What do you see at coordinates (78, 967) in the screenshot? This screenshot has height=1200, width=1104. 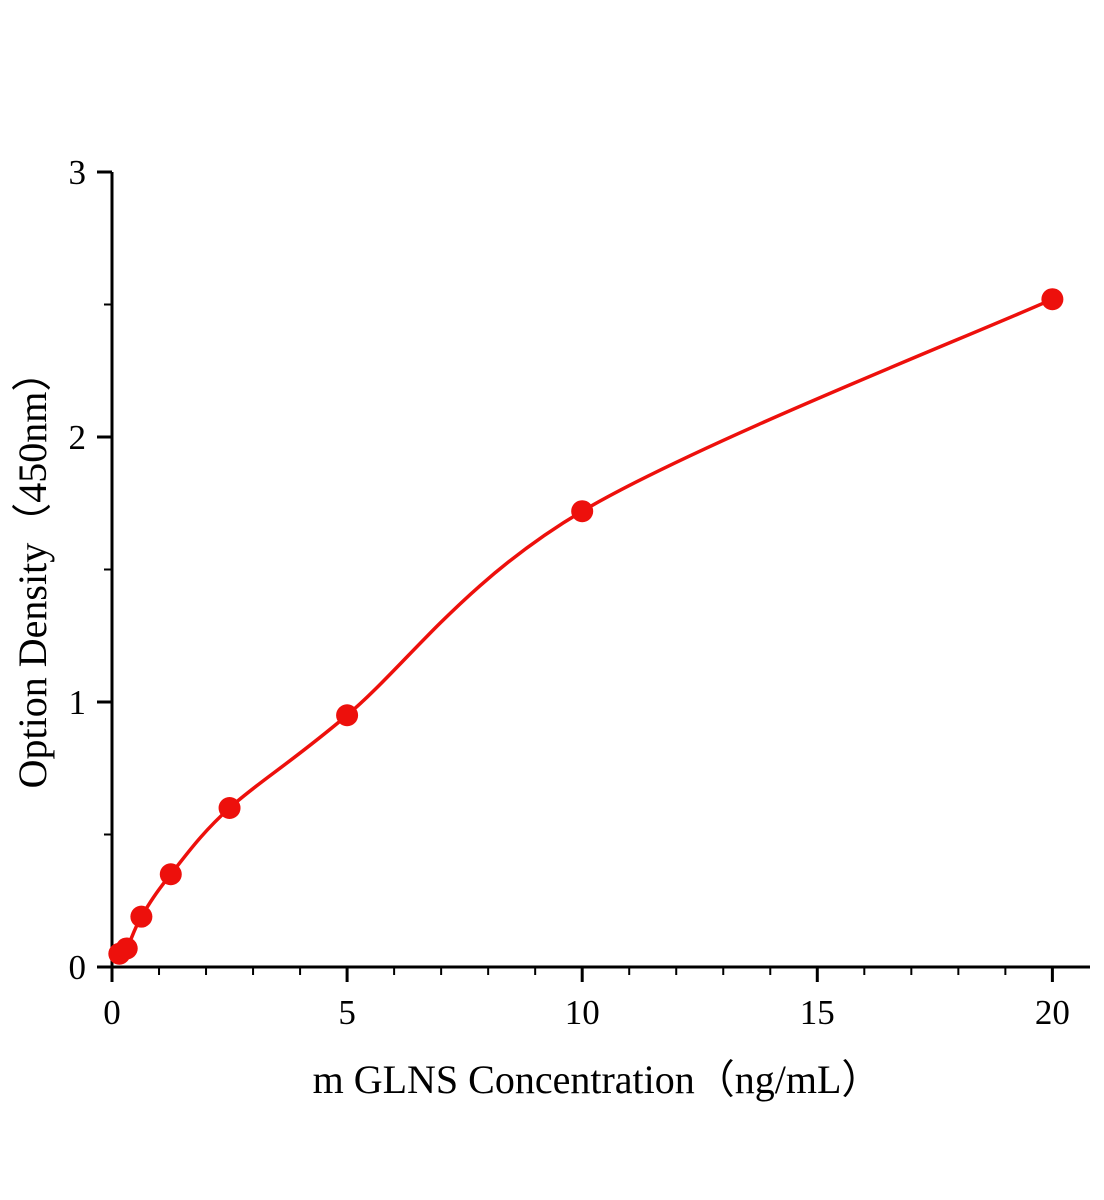 I see `y-tick-label: 0` at bounding box center [78, 967].